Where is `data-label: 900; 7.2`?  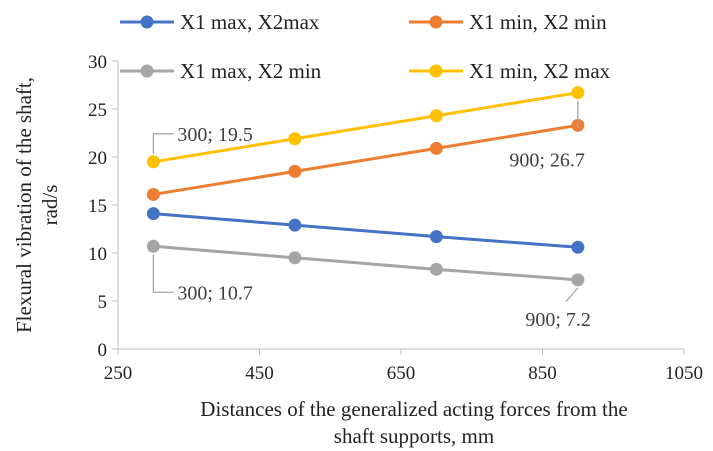 data-label: 900; 7.2 is located at coordinates (558, 309).